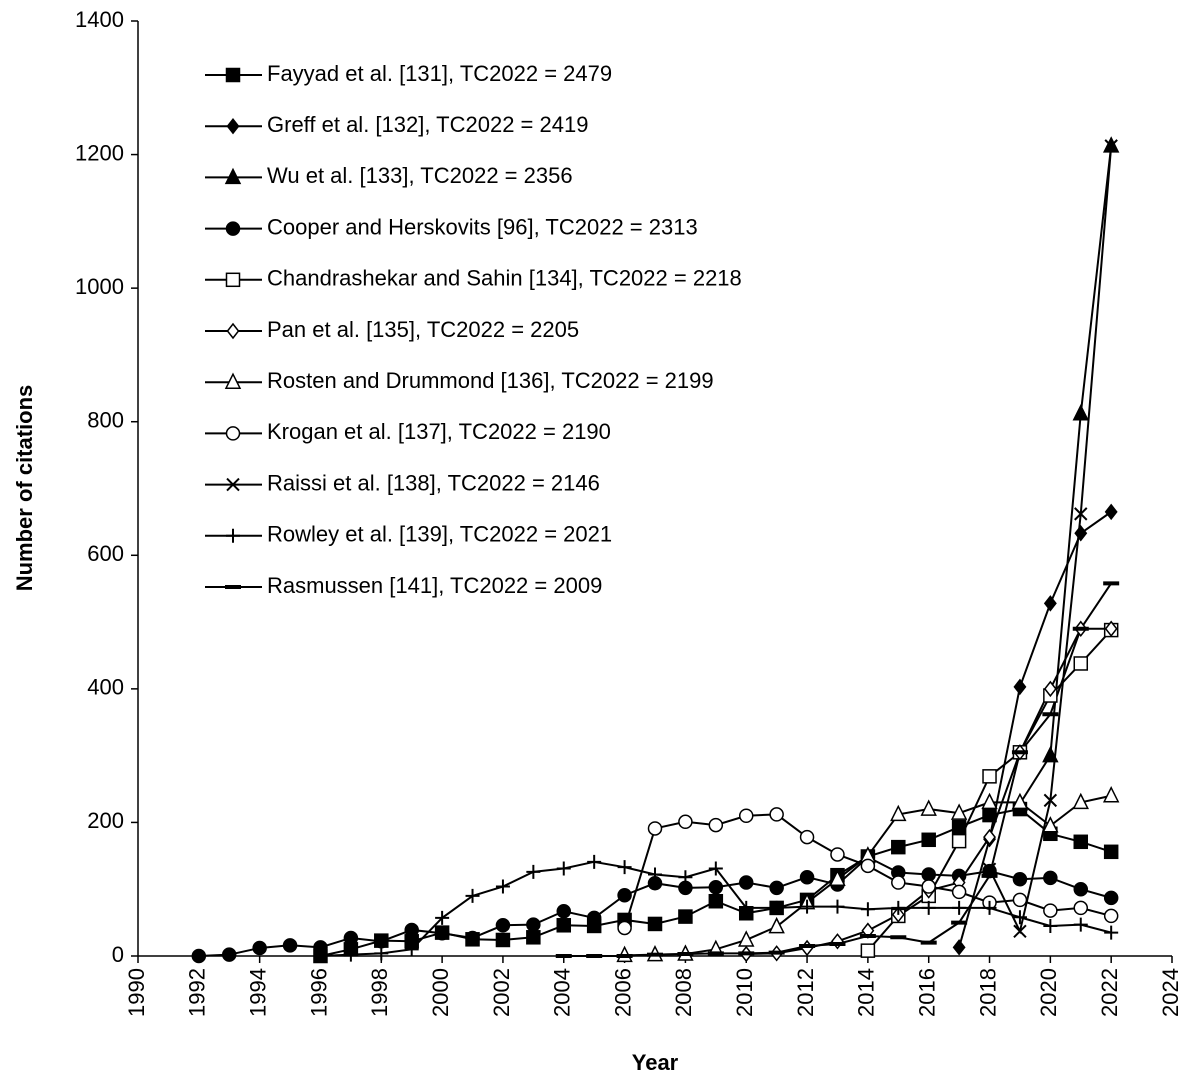 The height and width of the screenshot is (1084, 1187). What do you see at coordinates (433, 482) in the screenshot?
I see `legend-label: Raissi et al. [138], TC2022 = 2146` at bounding box center [433, 482].